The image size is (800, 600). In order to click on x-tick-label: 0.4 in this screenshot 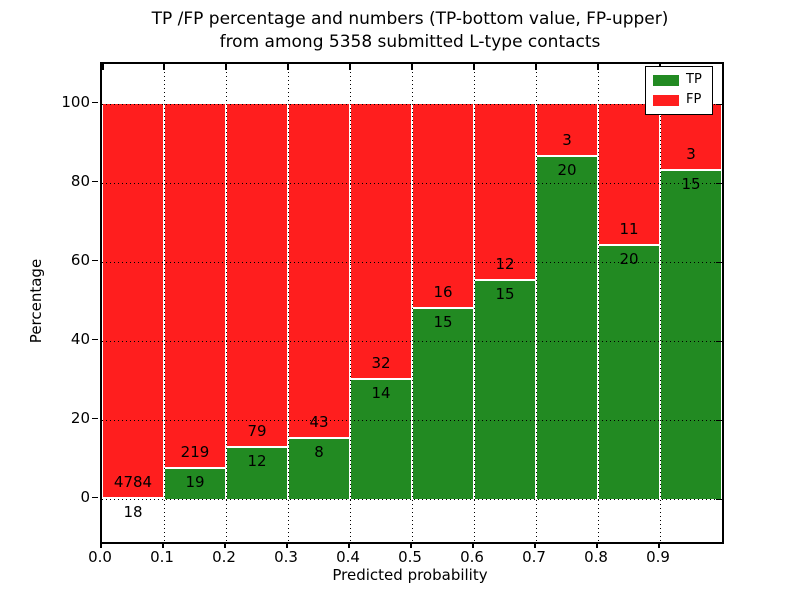, I will do `click(348, 557)`.